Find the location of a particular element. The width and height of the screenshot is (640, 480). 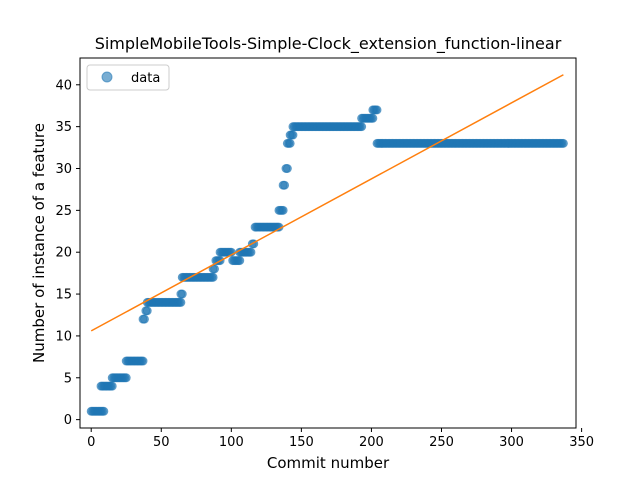

y-axis-title: Number of instance of a feature is located at coordinates (39, 243).